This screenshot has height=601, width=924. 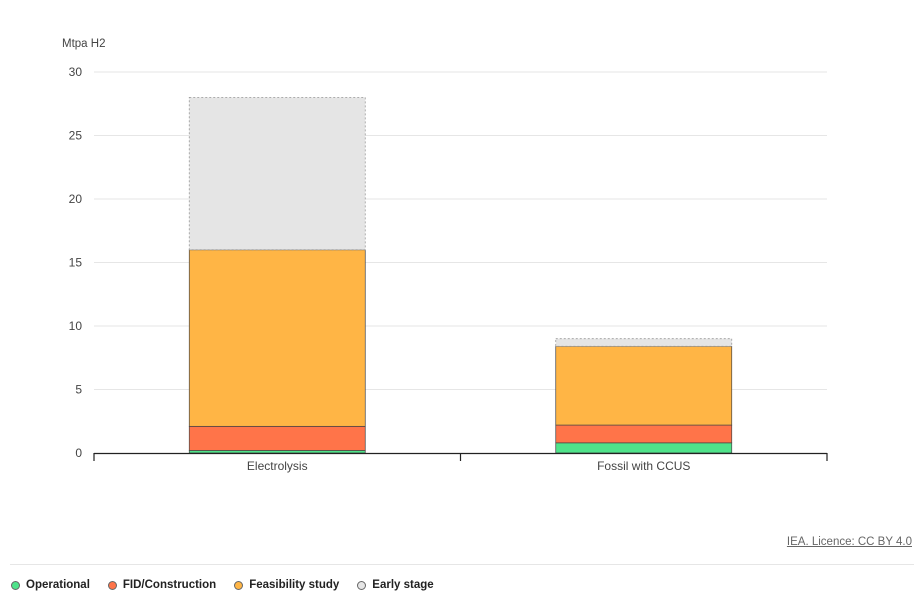 What do you see at coordinates (362, 585) in the screenshot?
I see `legend-swatch-early-stage` at bounding box center [362, 585].